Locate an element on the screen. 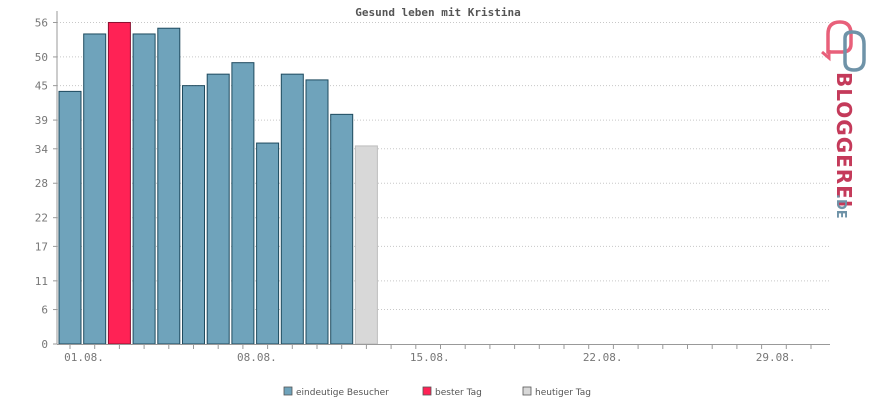 Image resolution: width=870 pixels, height=400 pixels. x-tick-label-8: 08.08. is located at coordinates (257, 357).